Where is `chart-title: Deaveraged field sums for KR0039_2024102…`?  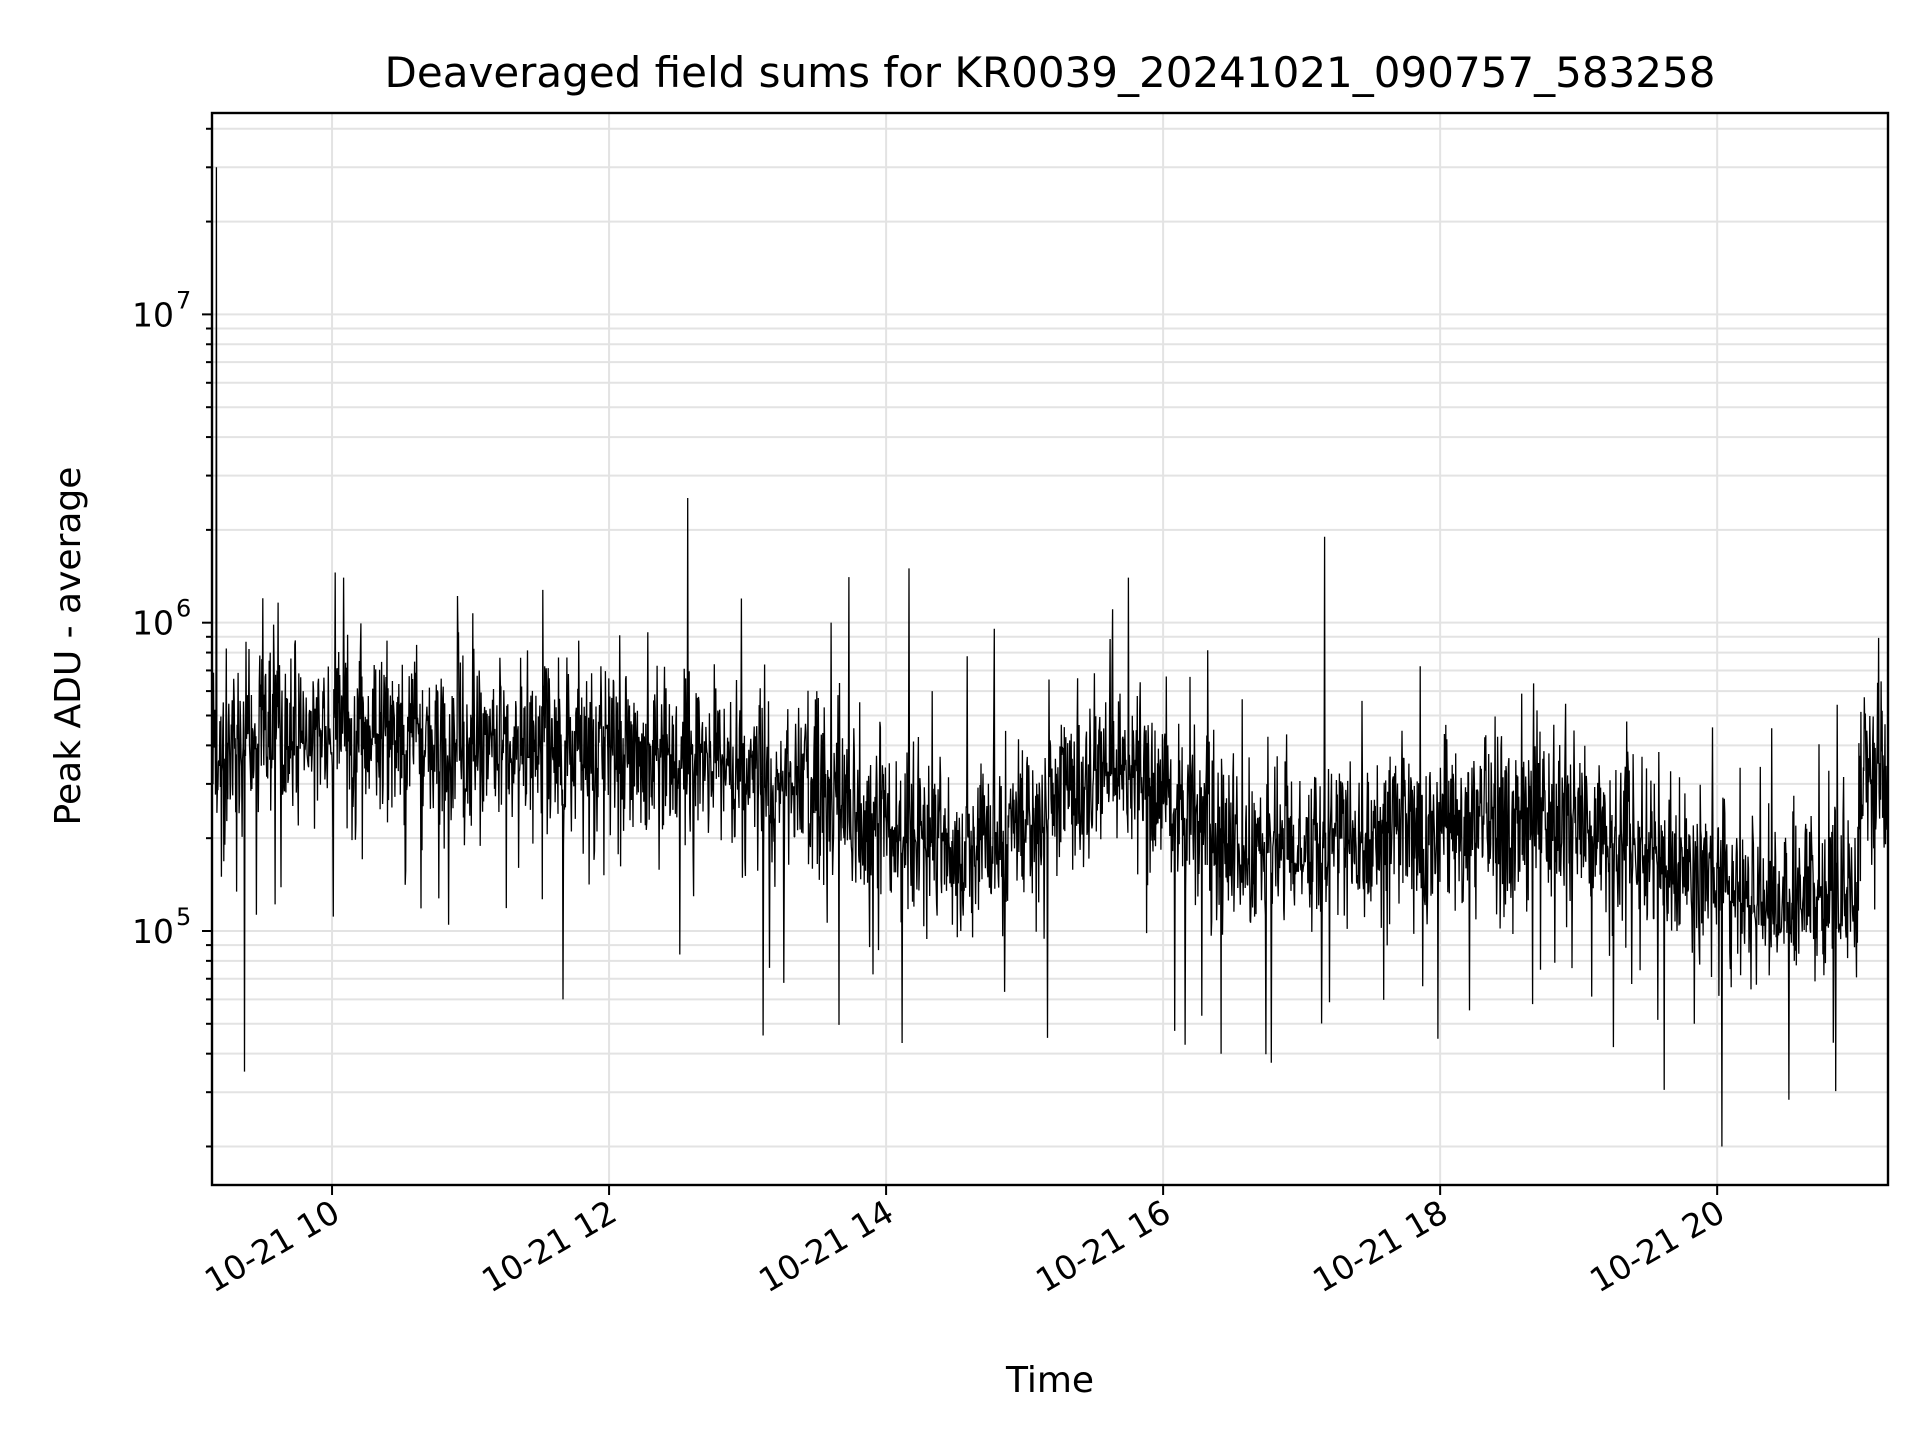
chart-title: Deaveraged field sums for KR0039_2024102… is located at coordinates (1050, 72).